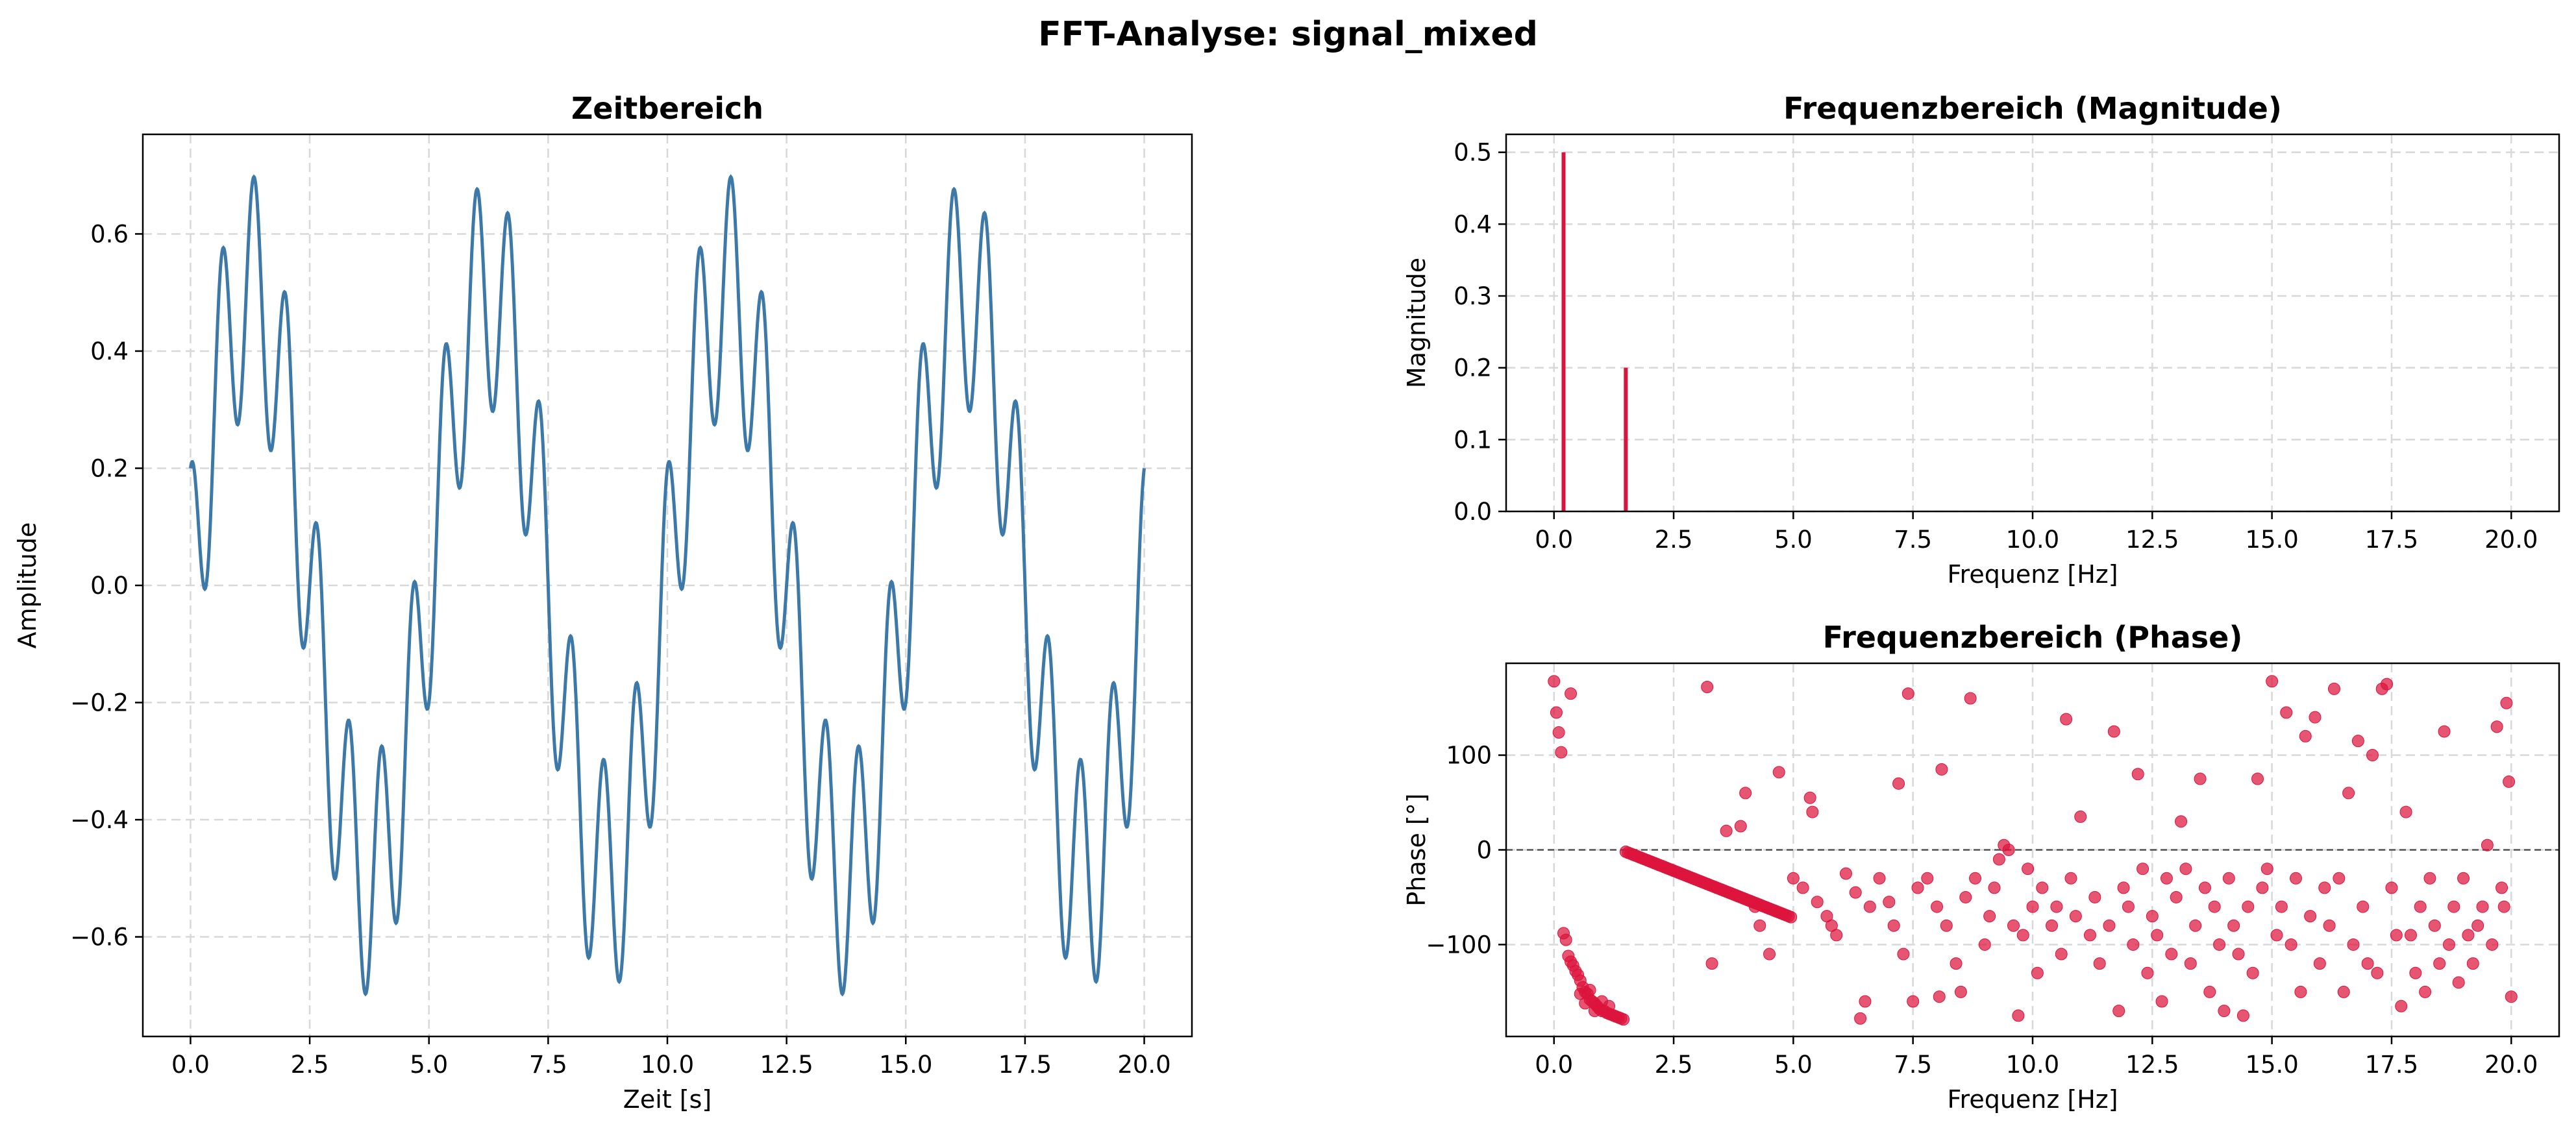  I want to click on y-tick-label: −100, so click(1459, 945).